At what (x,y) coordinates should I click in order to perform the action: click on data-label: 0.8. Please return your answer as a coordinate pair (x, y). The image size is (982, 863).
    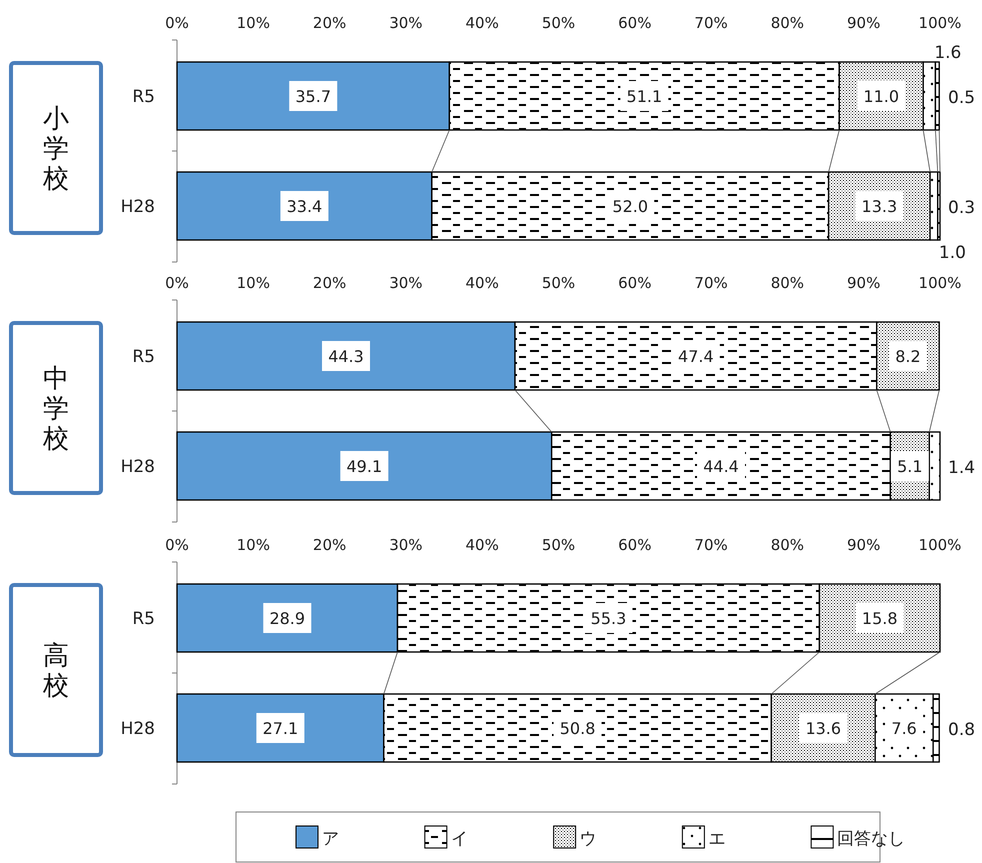
    Looking at the image, I should click on (962, 730).